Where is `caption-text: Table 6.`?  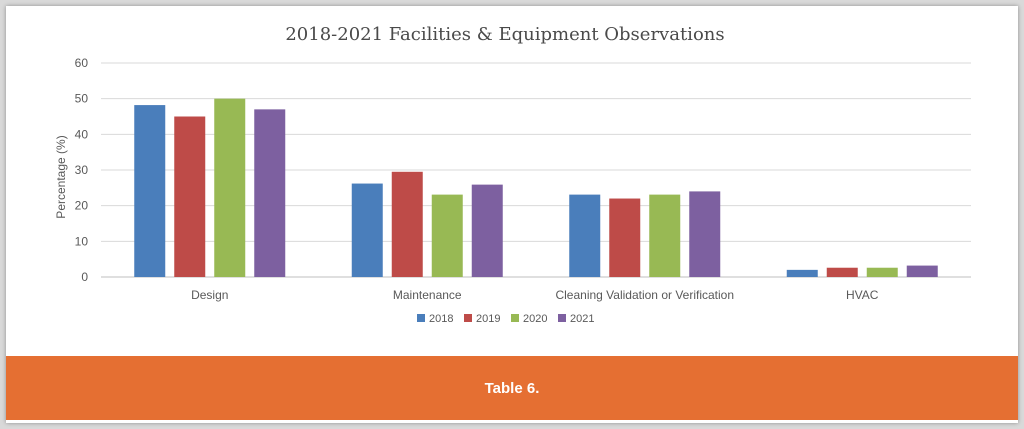 caption-text: Table 6. is located at coordinates (512, 388).